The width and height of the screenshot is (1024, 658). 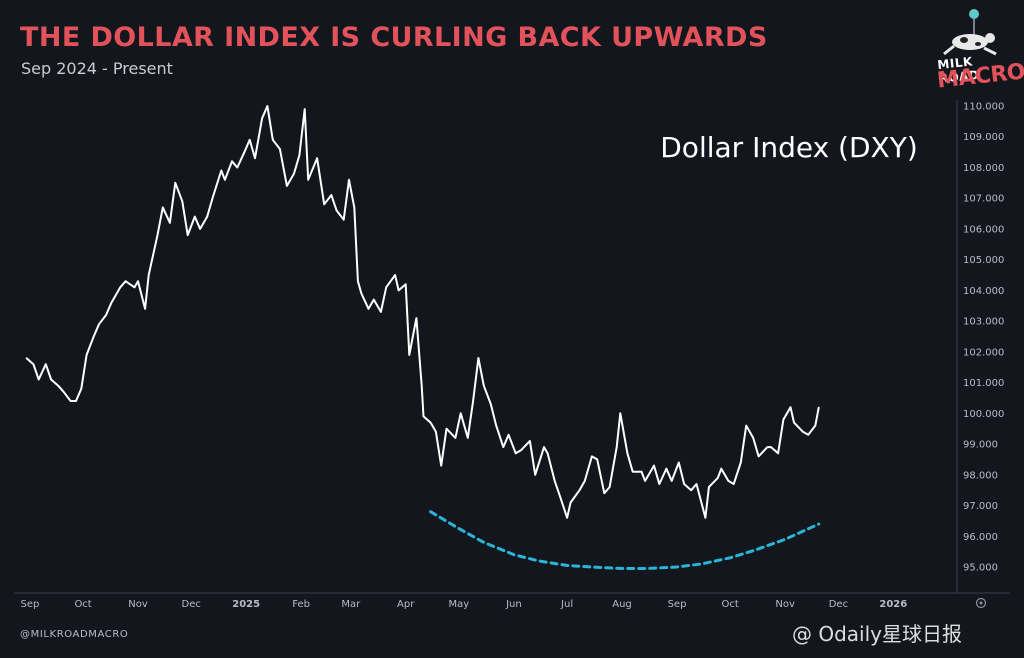 I want to click on watermark: @ Odaily星球日报, so click(x=877, y=632).